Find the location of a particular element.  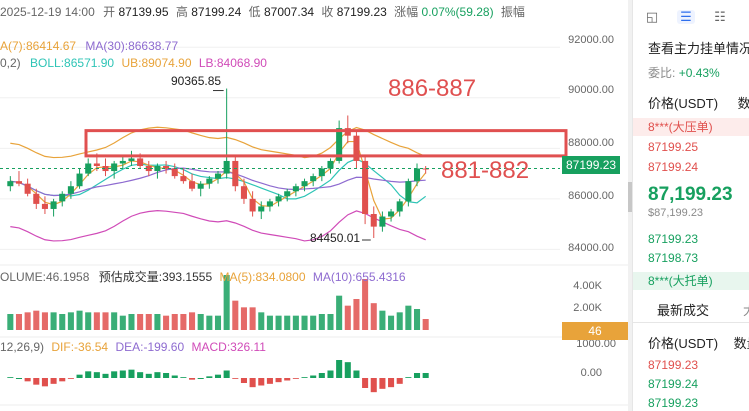

bid-row: 87198.73 is located at coordinates (673, 258).